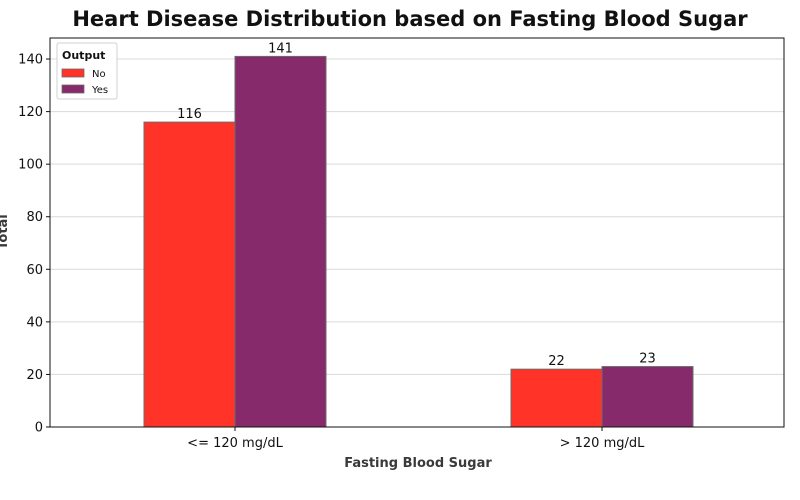 The image size is (800, 500). Describe the element at coordinates (73, 89) in the screenshot. I see `legend-swatch-yes` at that location.